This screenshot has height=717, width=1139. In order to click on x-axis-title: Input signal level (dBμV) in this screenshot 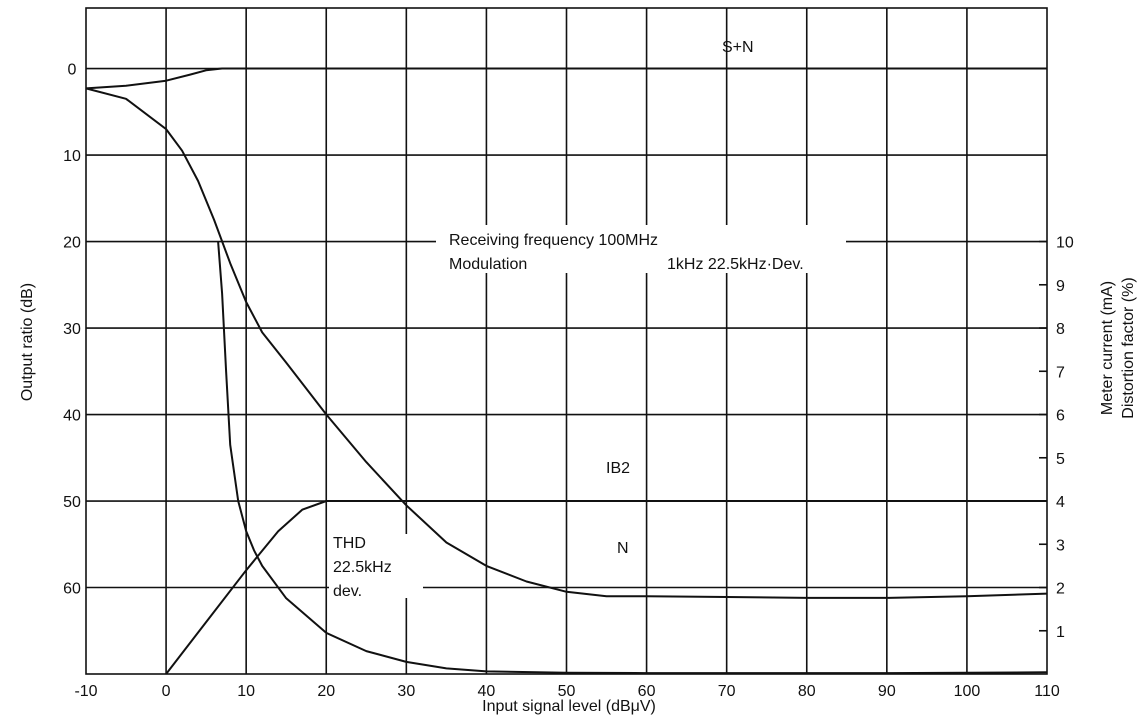, I will do `click(569, 706)`.